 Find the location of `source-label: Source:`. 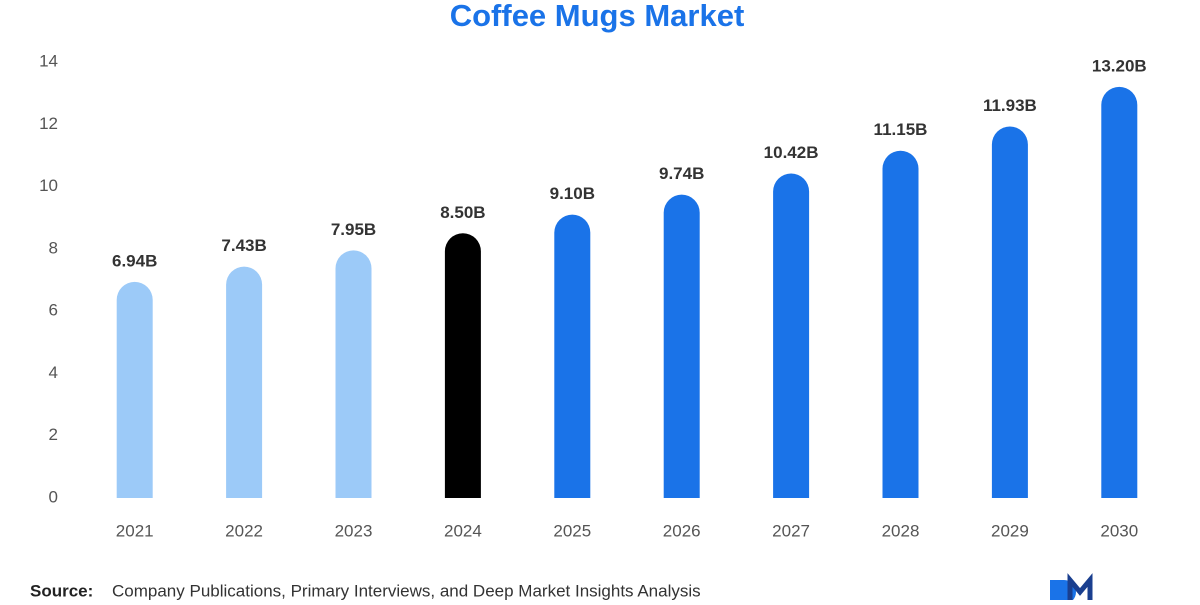

source-label: Source: is located at coordinates (61, 590).